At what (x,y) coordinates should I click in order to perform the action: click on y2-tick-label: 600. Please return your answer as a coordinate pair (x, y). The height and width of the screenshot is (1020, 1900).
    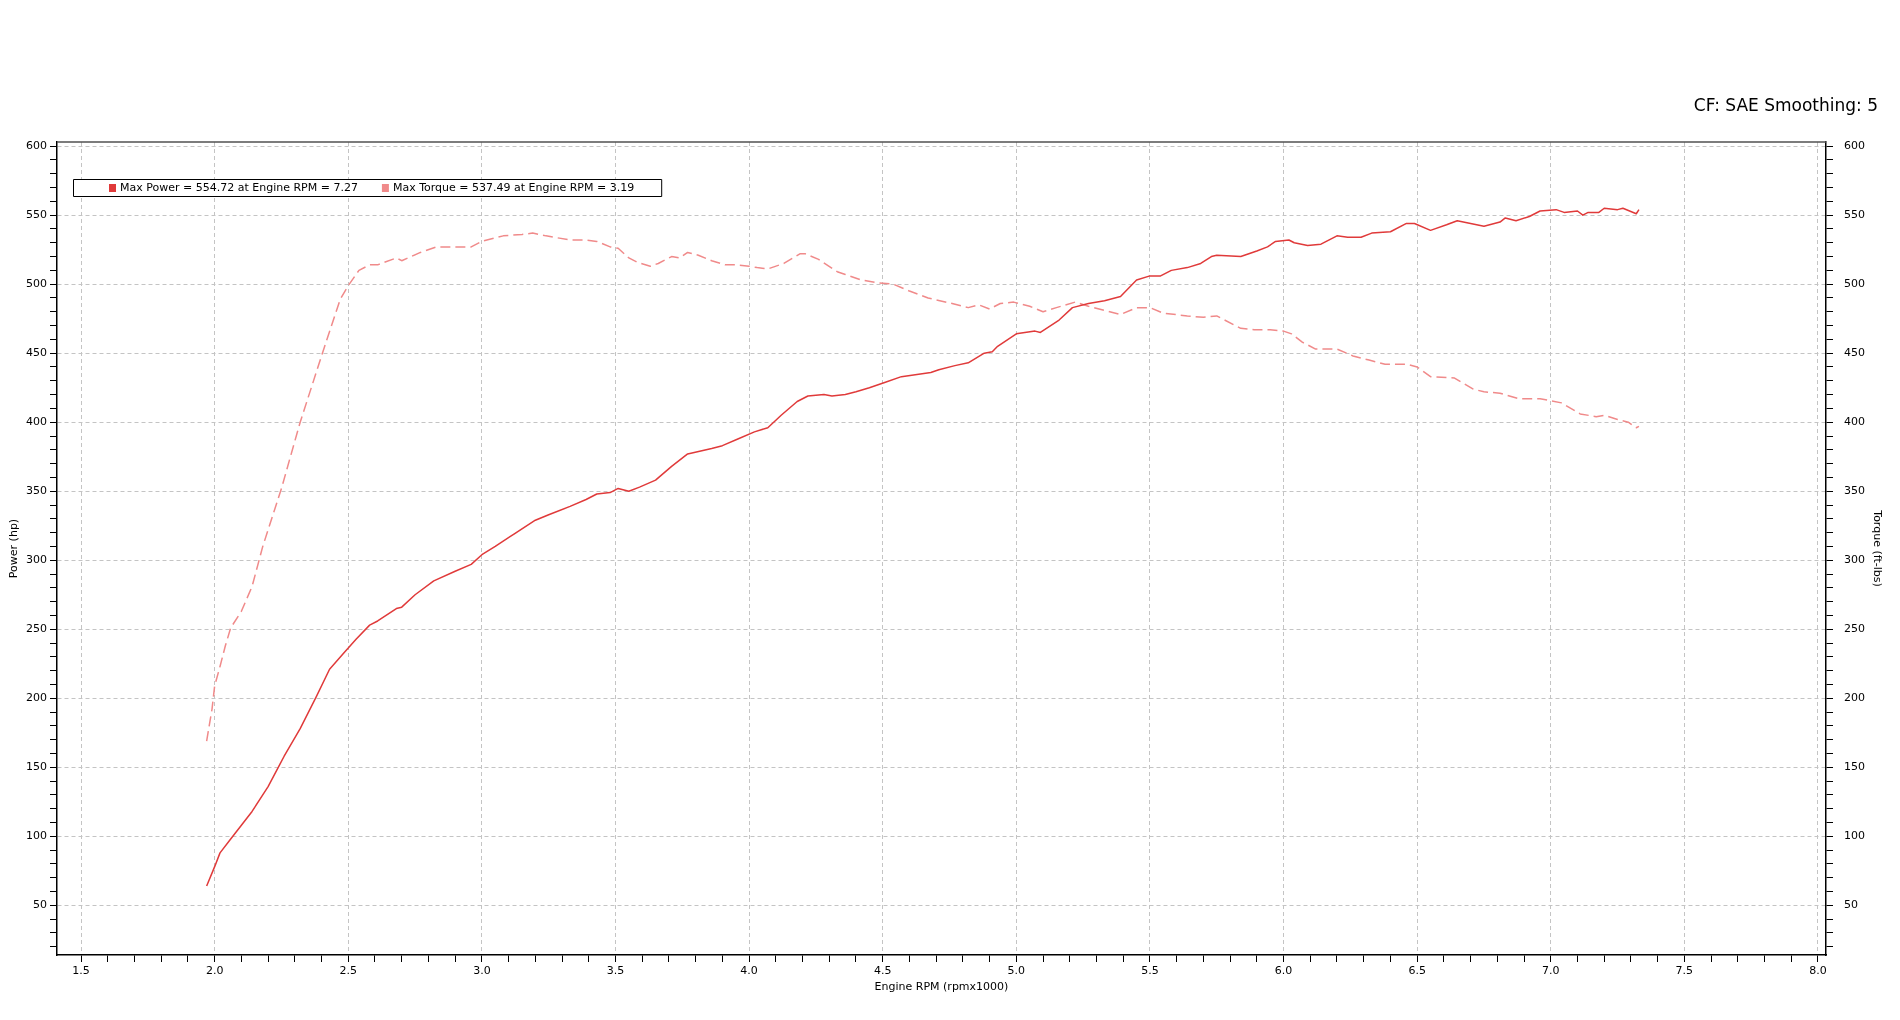
    Looking at the image, I should click on (1854, 145).